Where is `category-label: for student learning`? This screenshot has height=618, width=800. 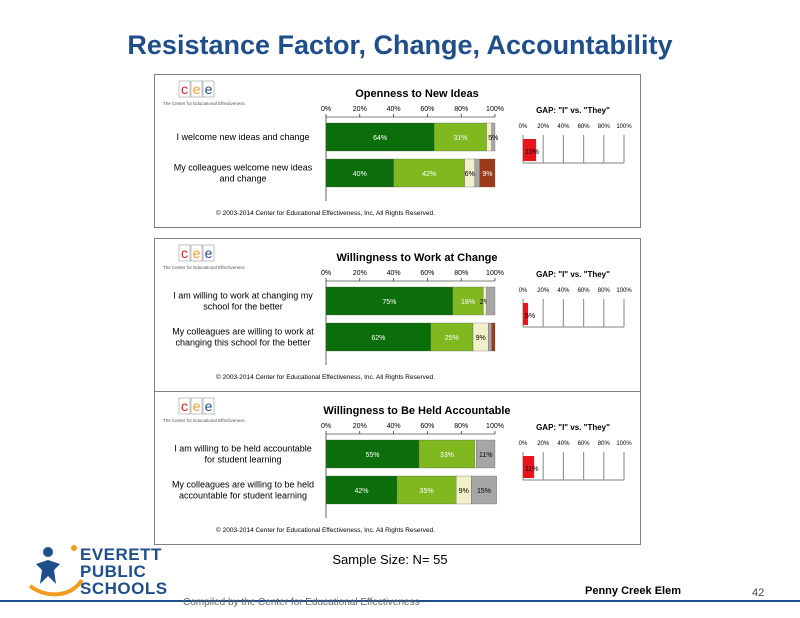 category-label: for student learning is located at coordinates (242, 460).